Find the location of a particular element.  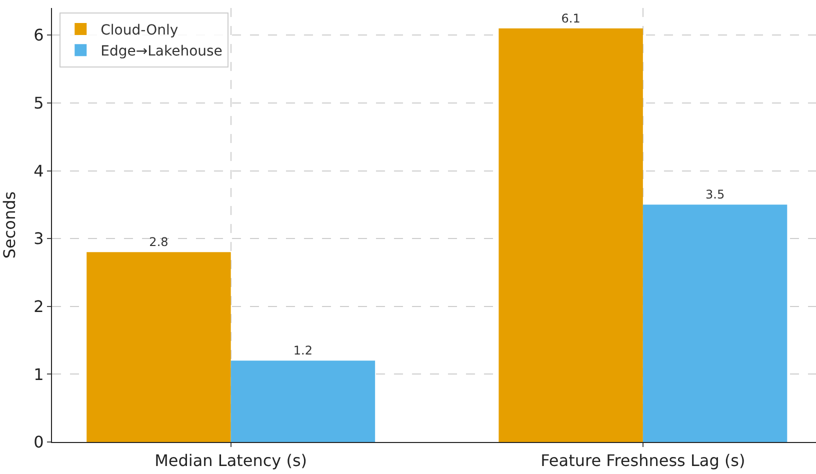

legend-label: Cloud-Only is located at coordinates (139, 30).